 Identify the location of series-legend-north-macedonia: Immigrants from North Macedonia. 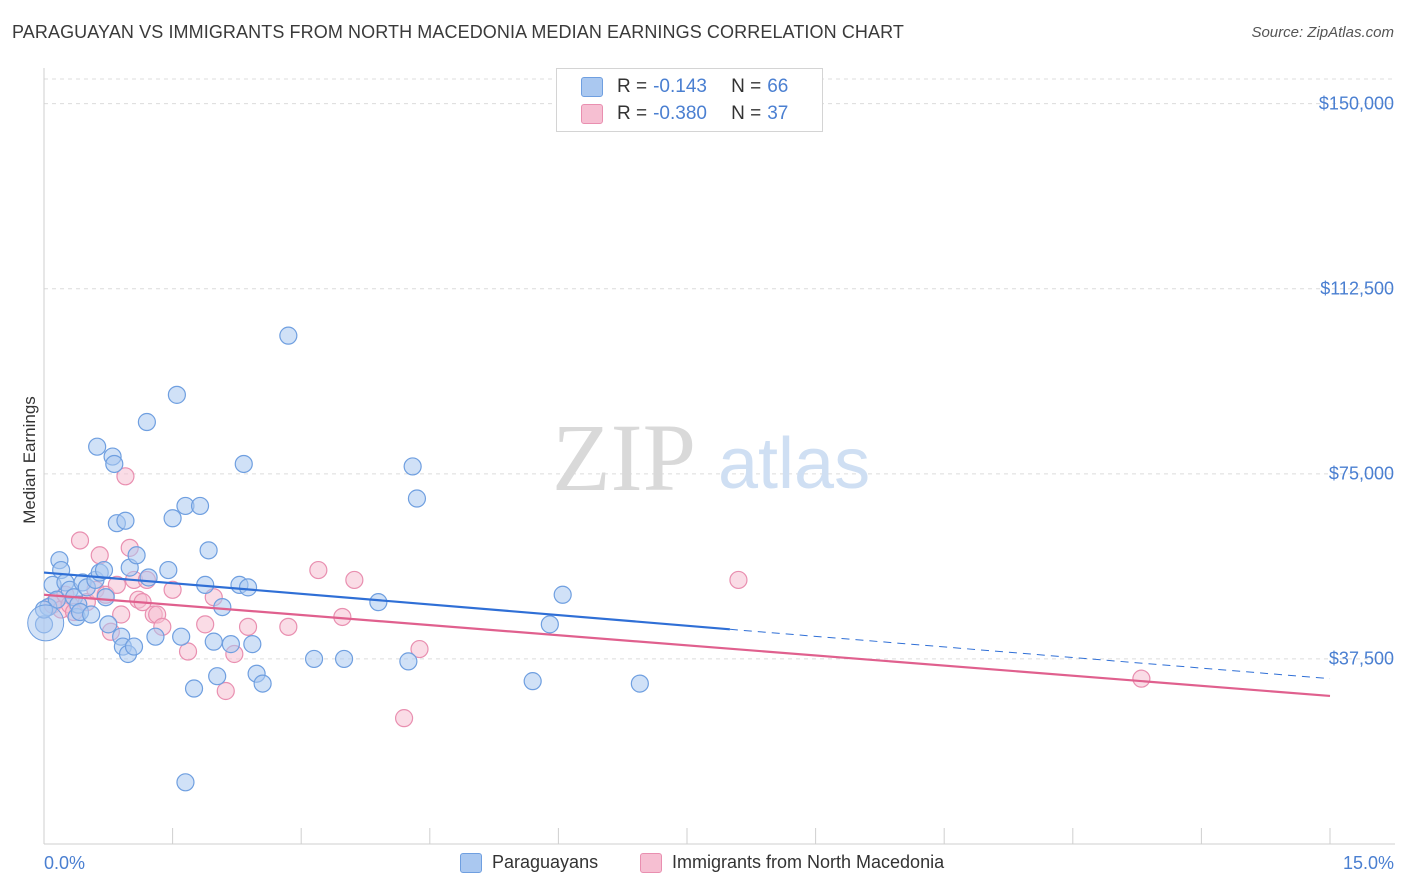
(792, 862).